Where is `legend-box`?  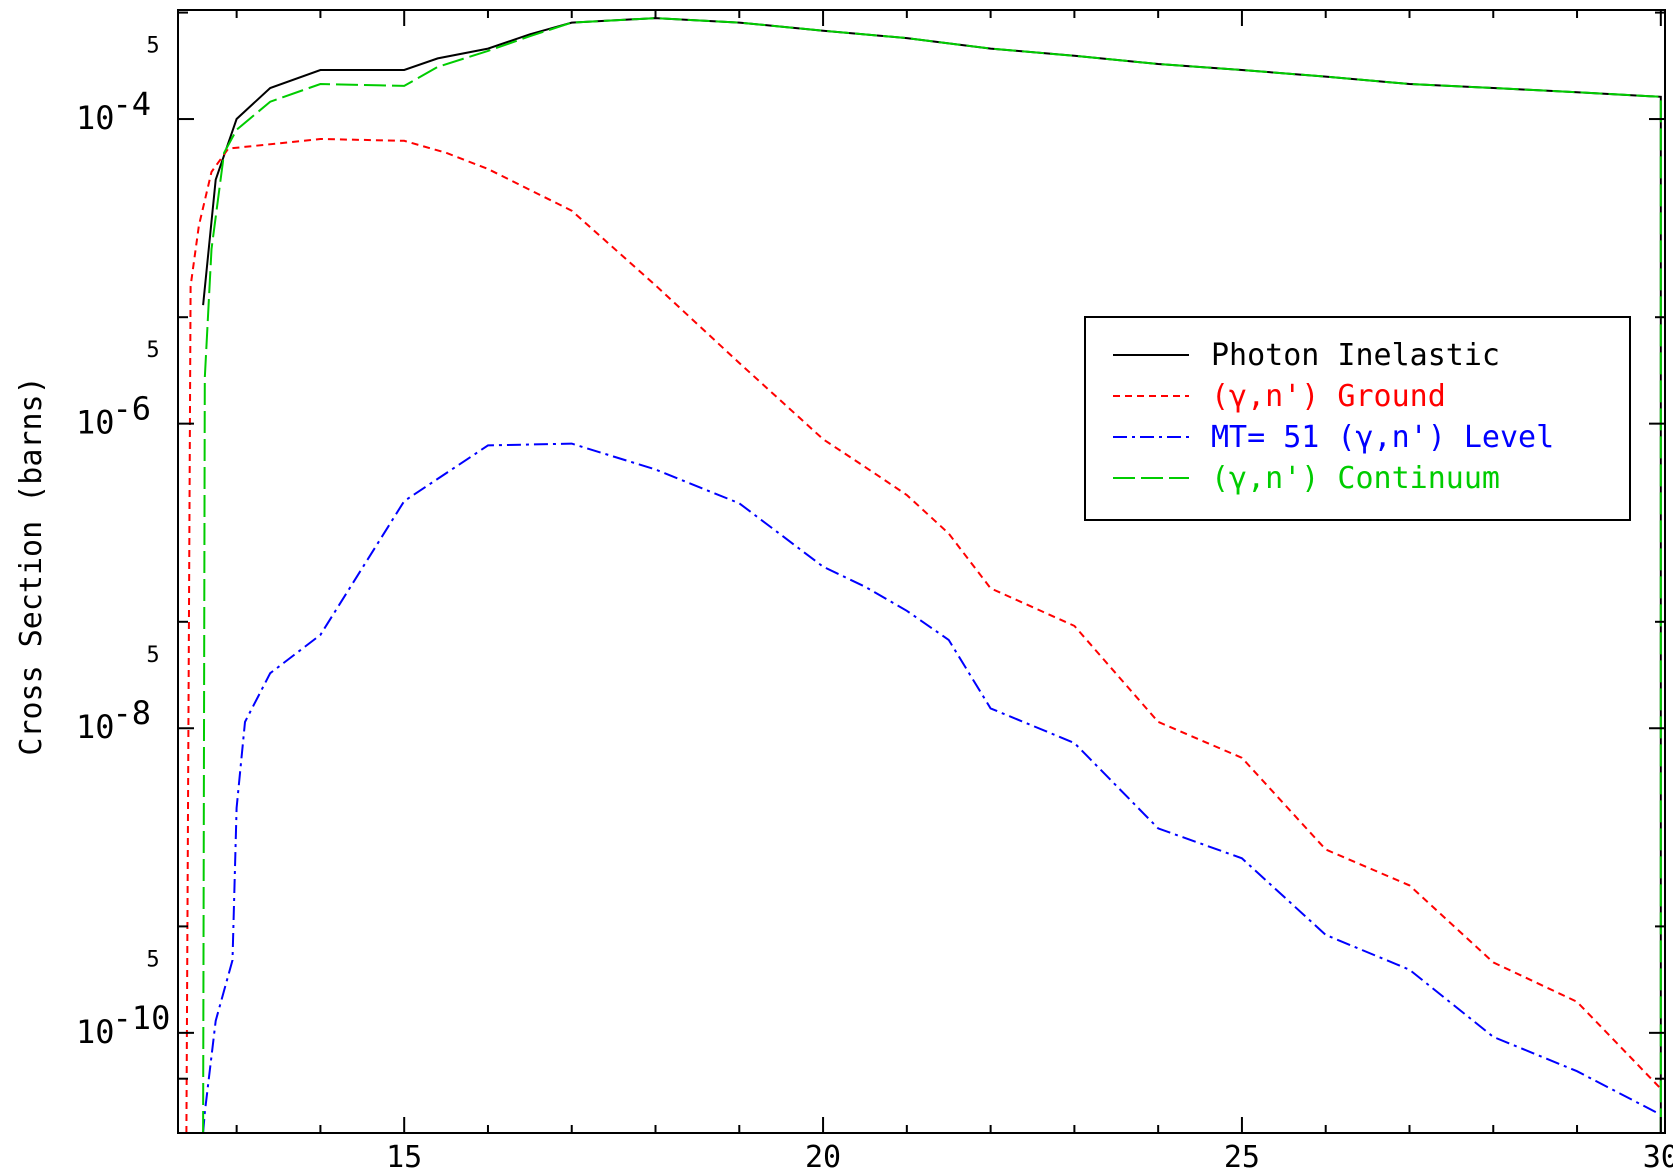
legend-box is located at coordinates (1357, 418).